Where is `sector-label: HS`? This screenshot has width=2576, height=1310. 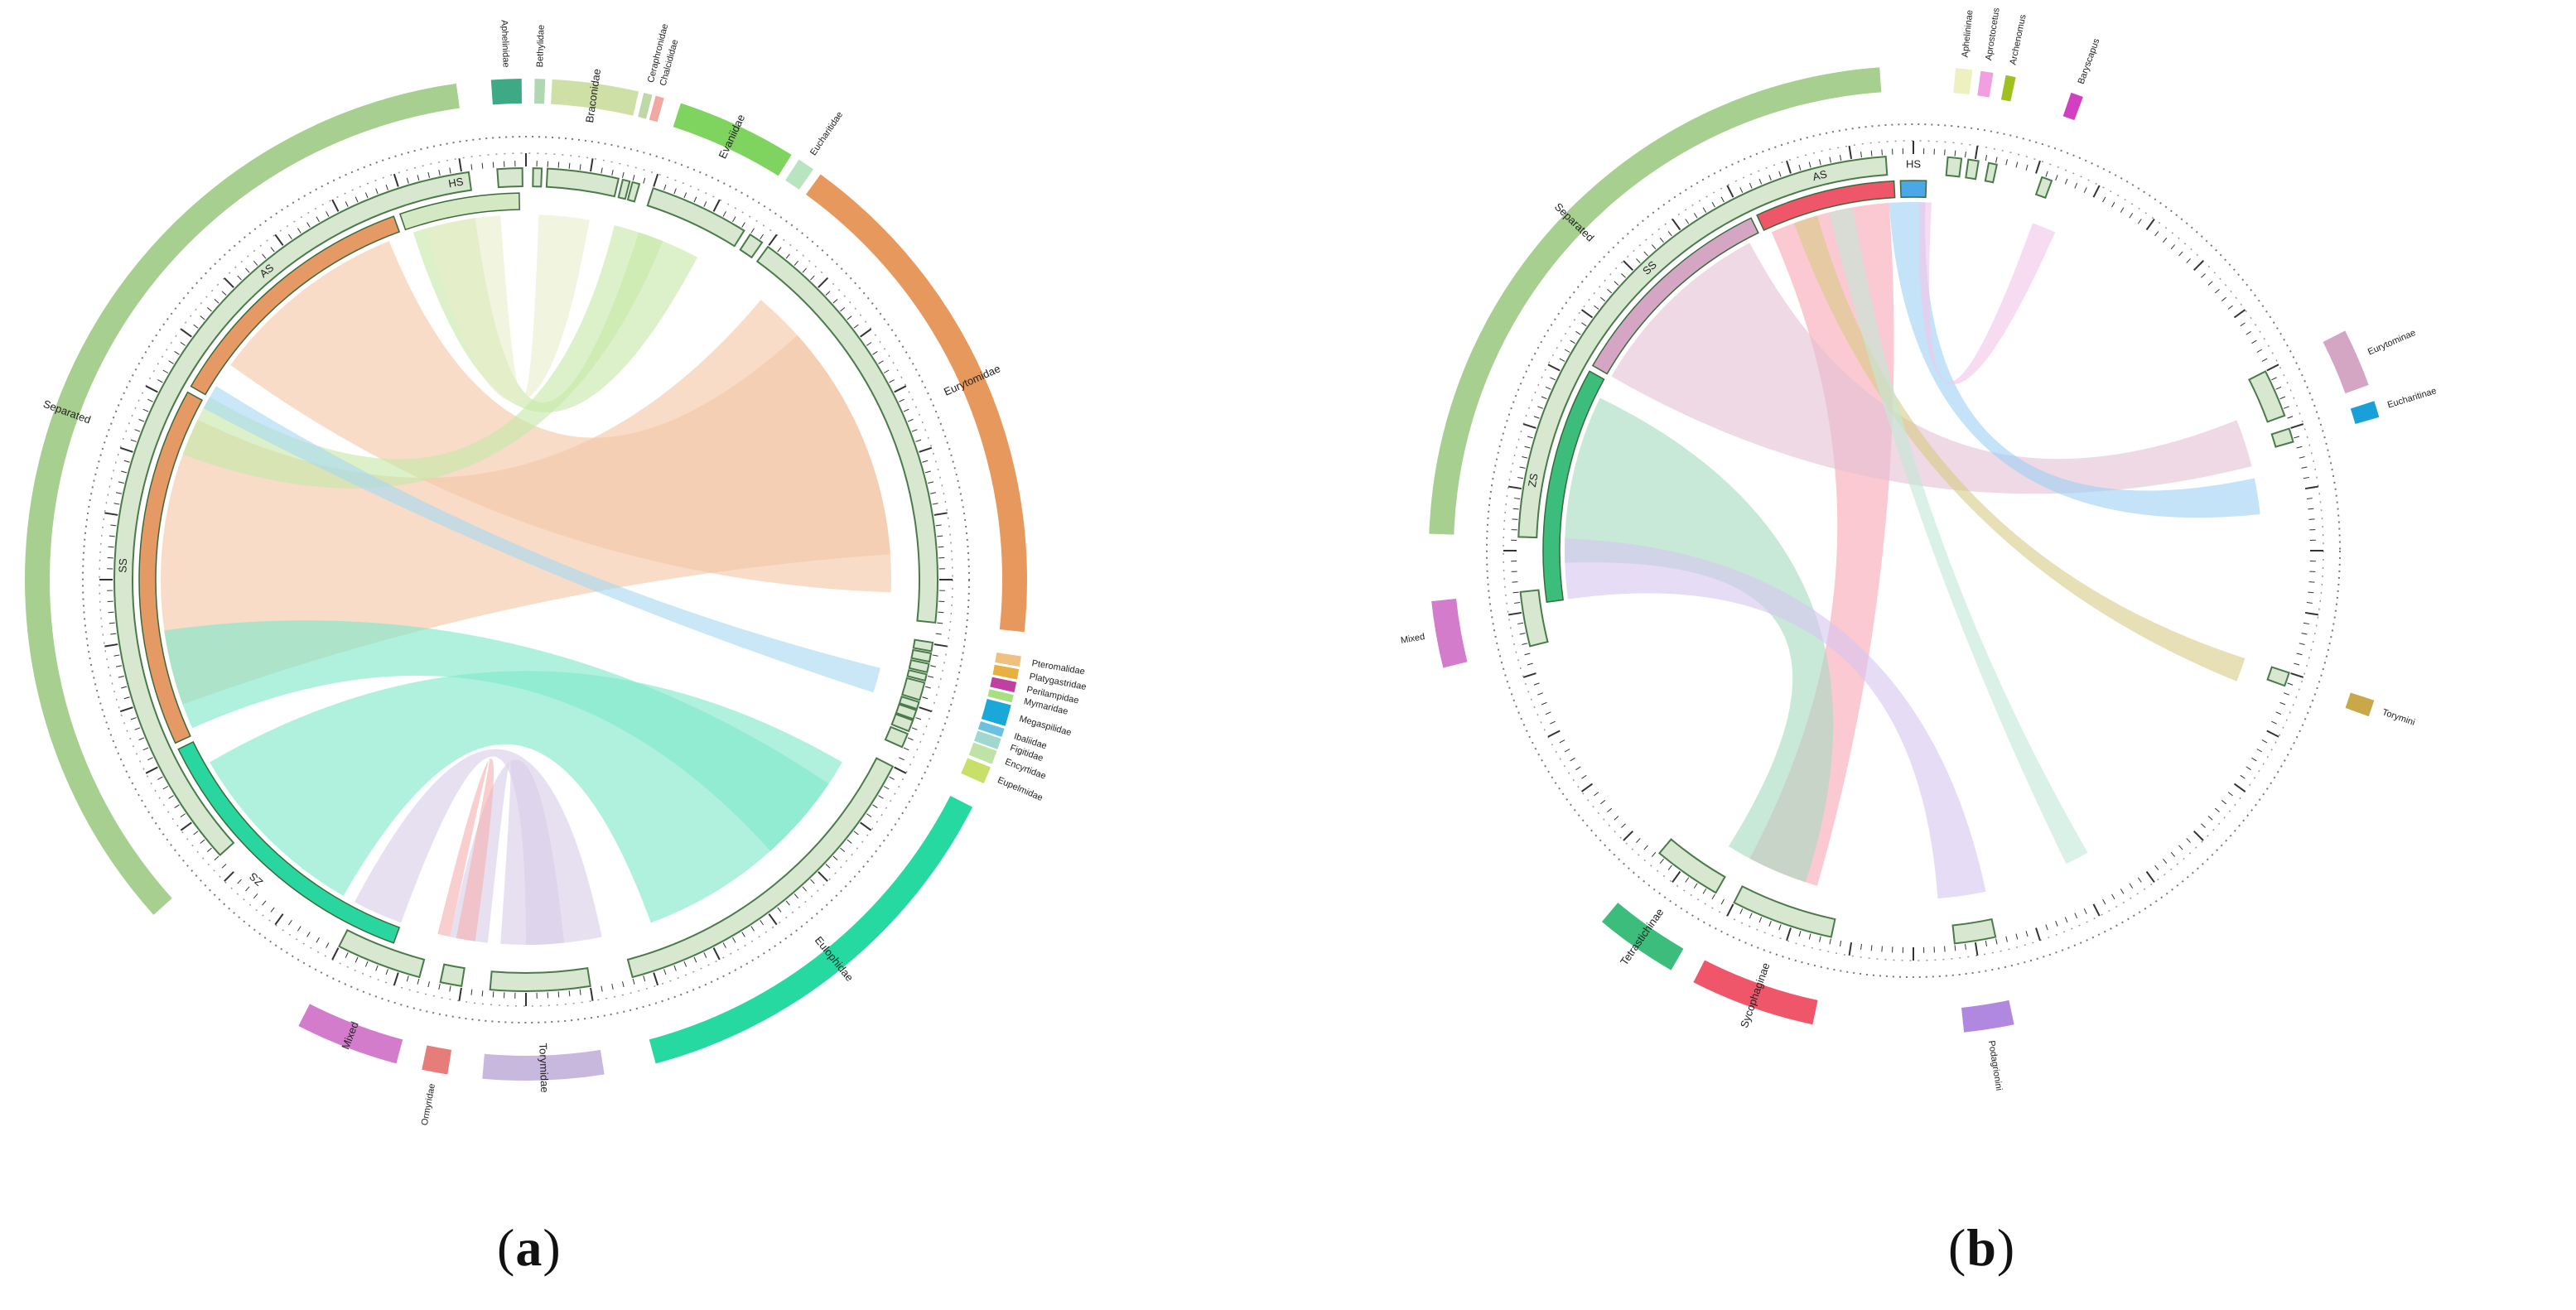 sector-label: HS is located at coordinates (456, 182).